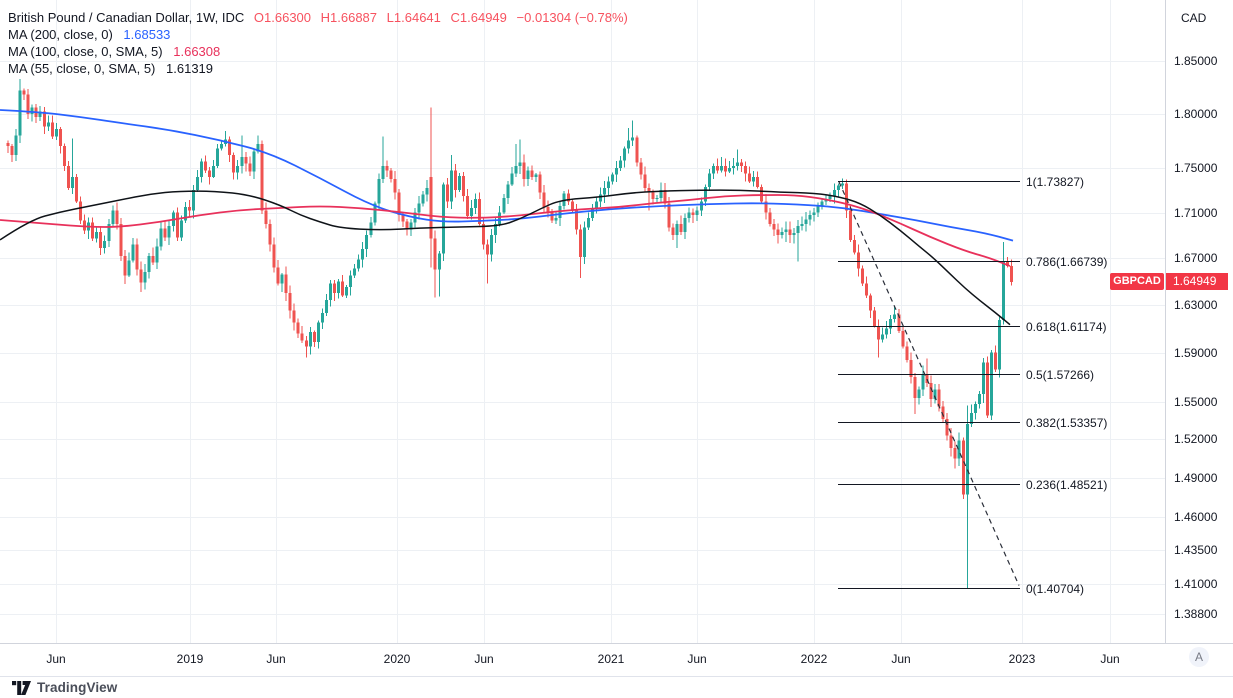 The width and height of the screenshot is (1233, 698). What do you see at coordinates (318, 68) in the screenshot?
I see `ma-55-row: MA (55, close, 0, SMA, 5) 1.61319` at bounding box center [318, 68].